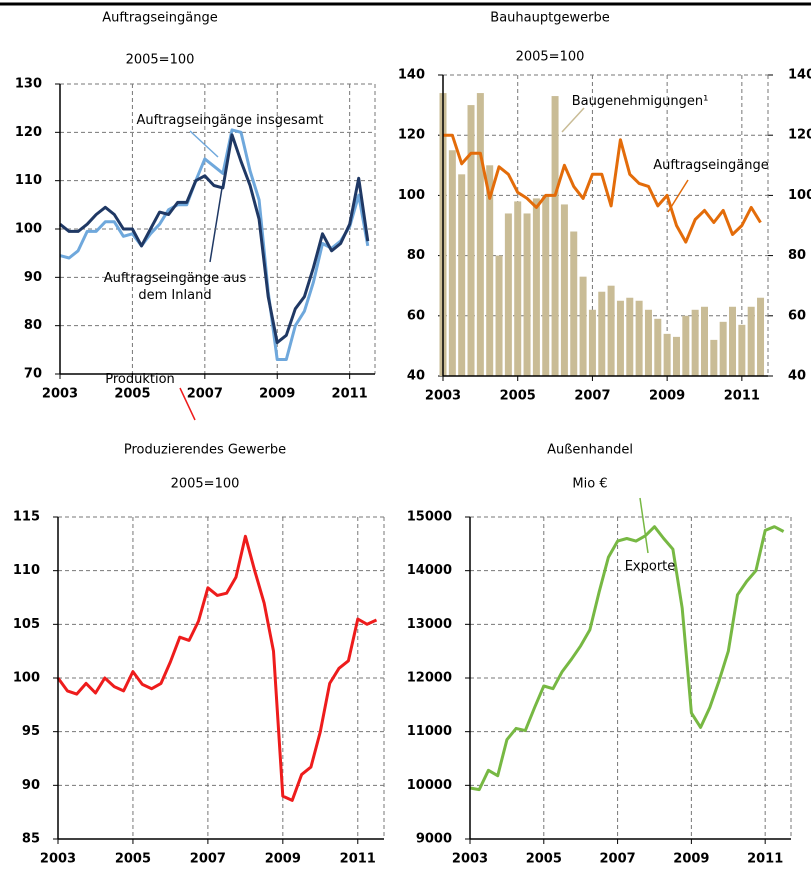 The image size is (811, 875). Describe the element at coordinates (549, 18) in the screenshot. I see `chart-title: Bauhauptgewerbe` at that location.